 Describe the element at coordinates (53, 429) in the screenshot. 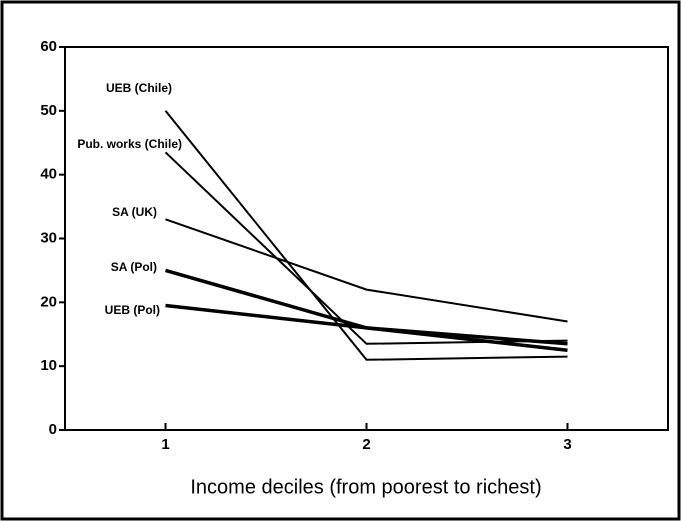

I see `y-tick-label: 0` at that location.